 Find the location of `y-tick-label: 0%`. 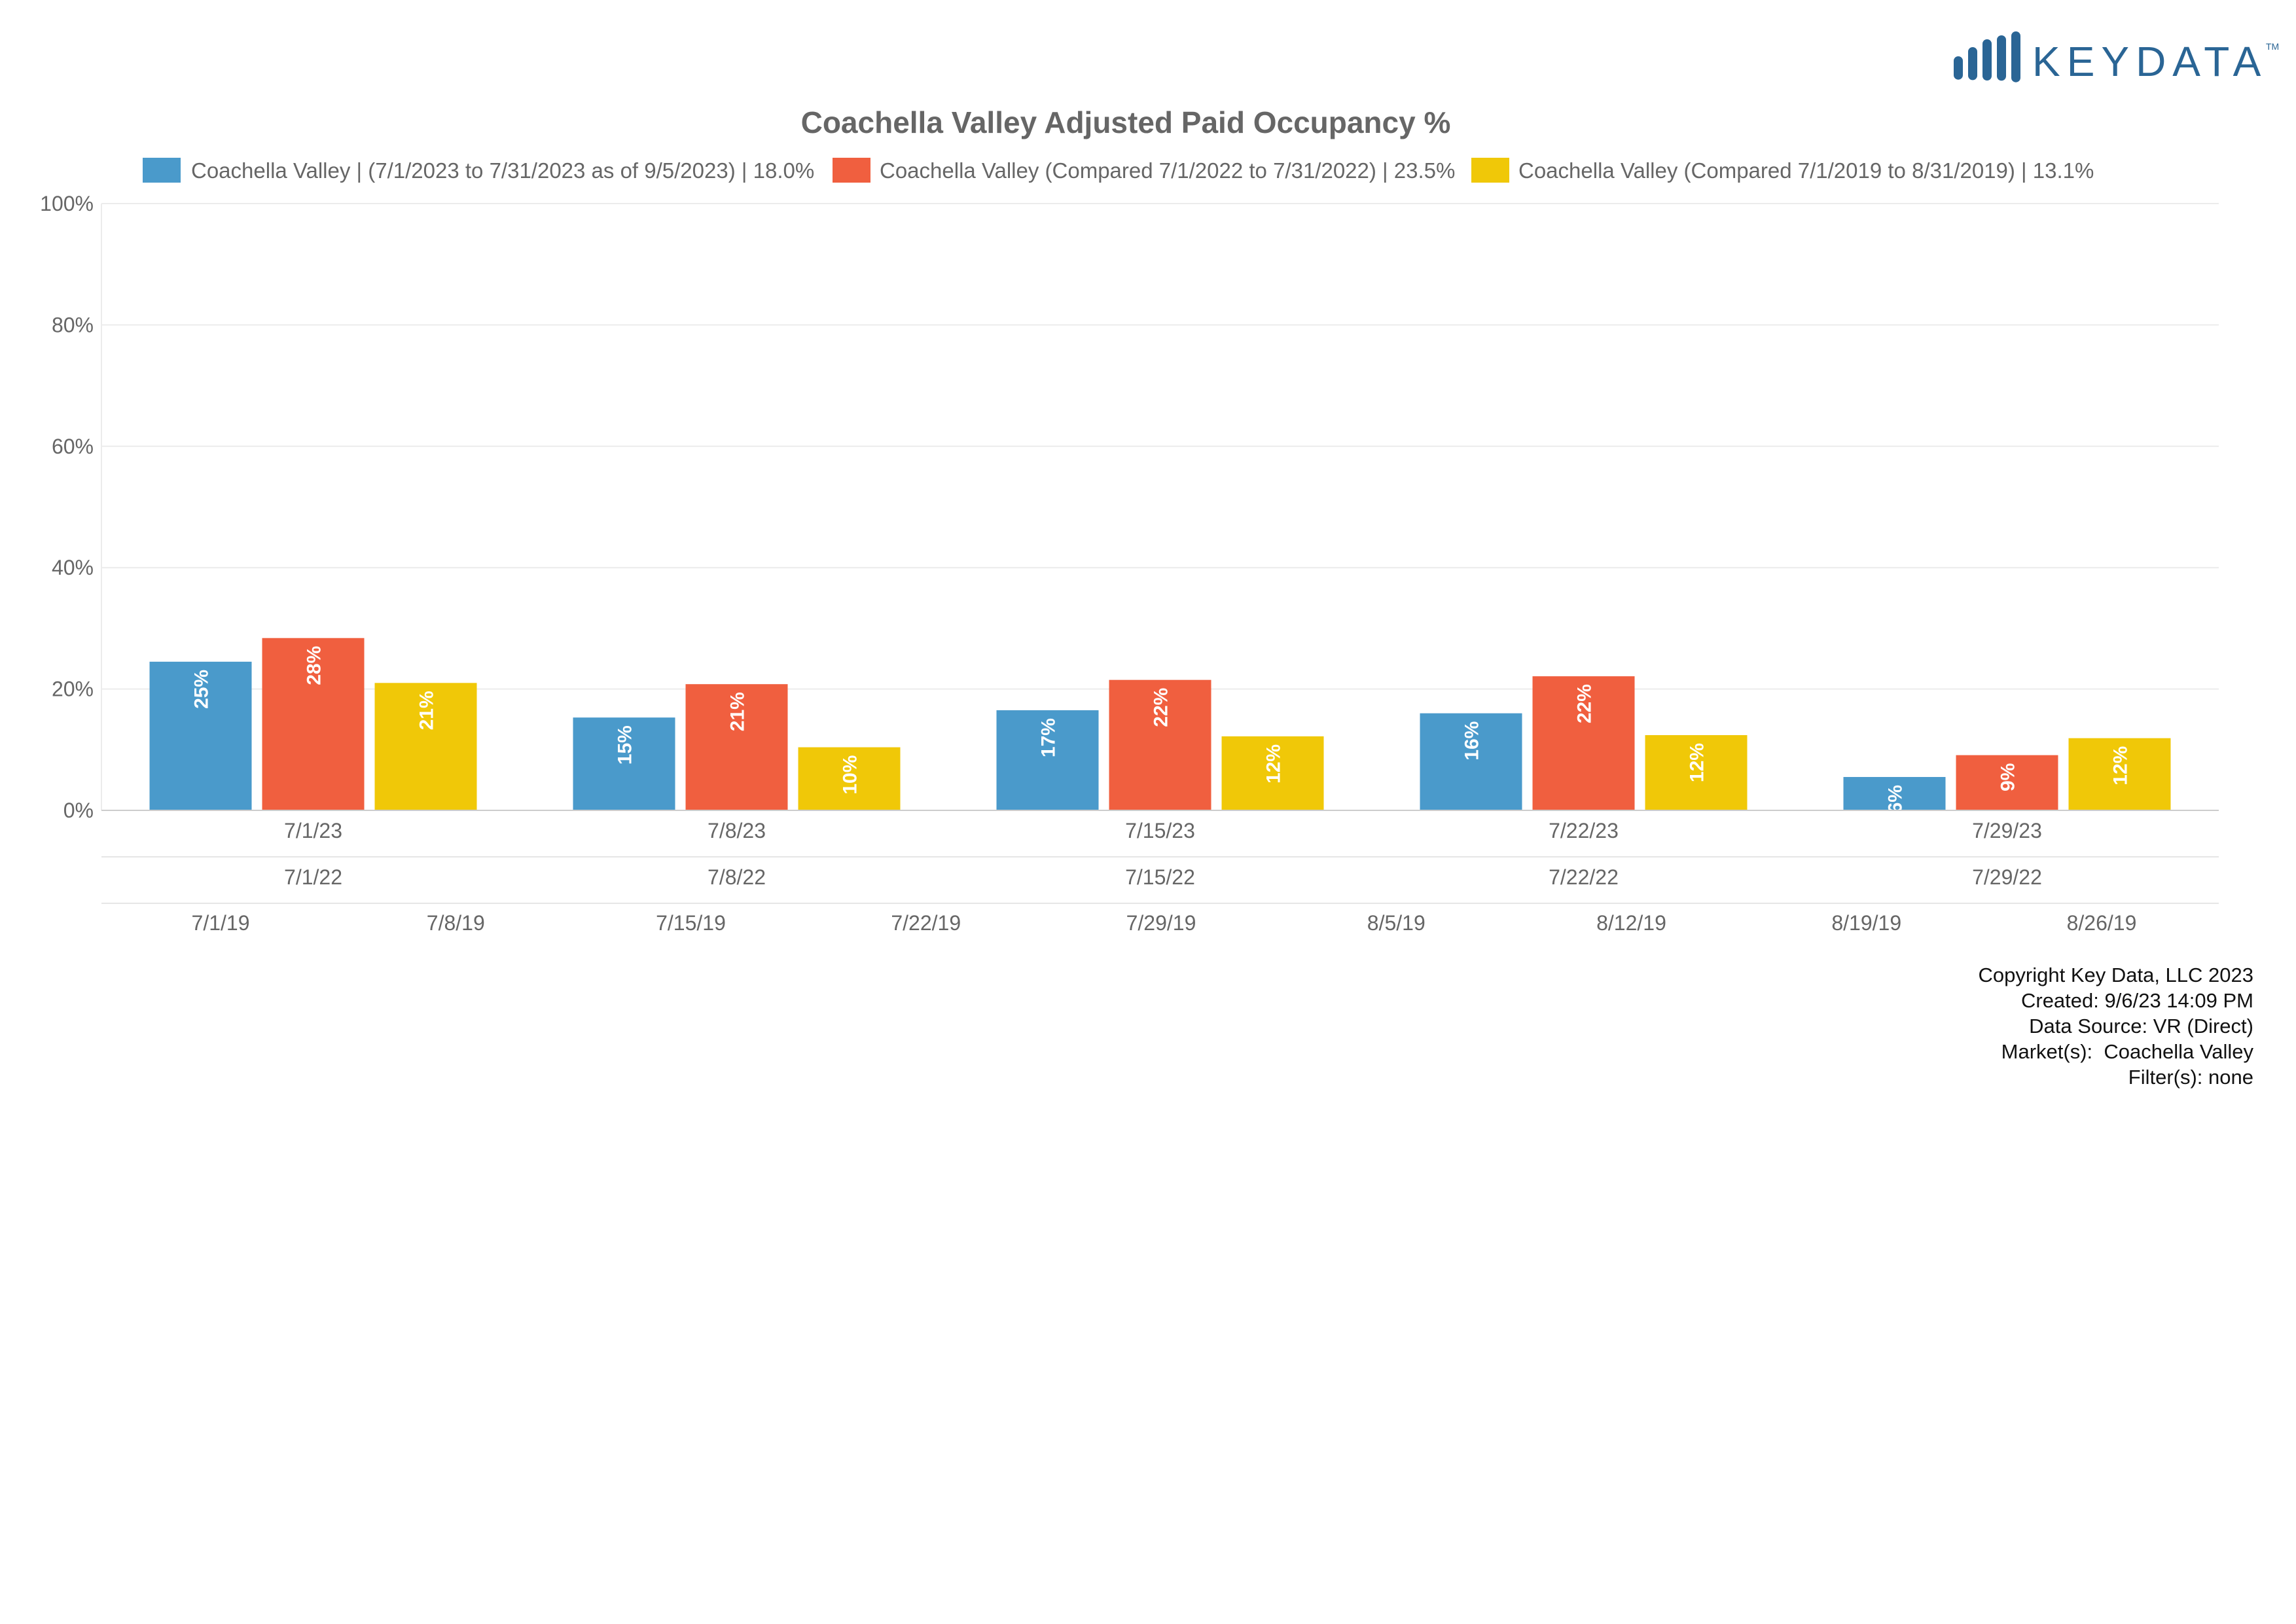

y-tick-label: 0% is located at coordinates (78, 810).